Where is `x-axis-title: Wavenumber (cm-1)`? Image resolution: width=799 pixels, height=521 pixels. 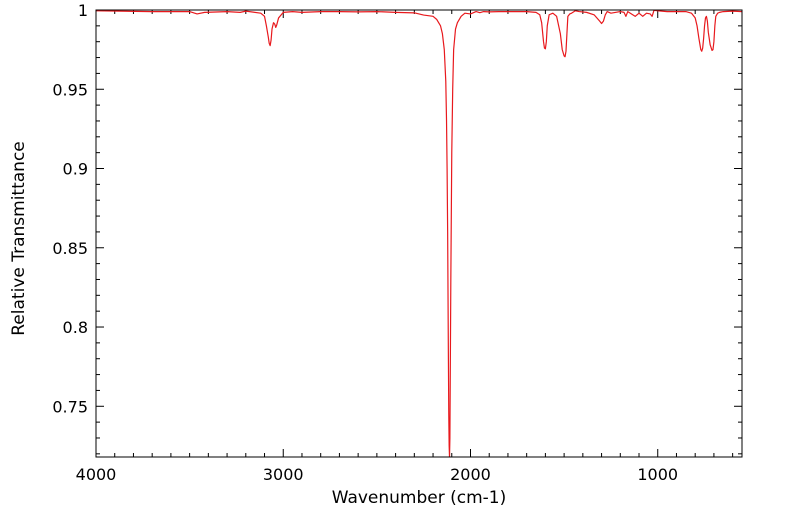
x-axis-title: Wavenumber (cm-1) is located at coordinates (419, 498).